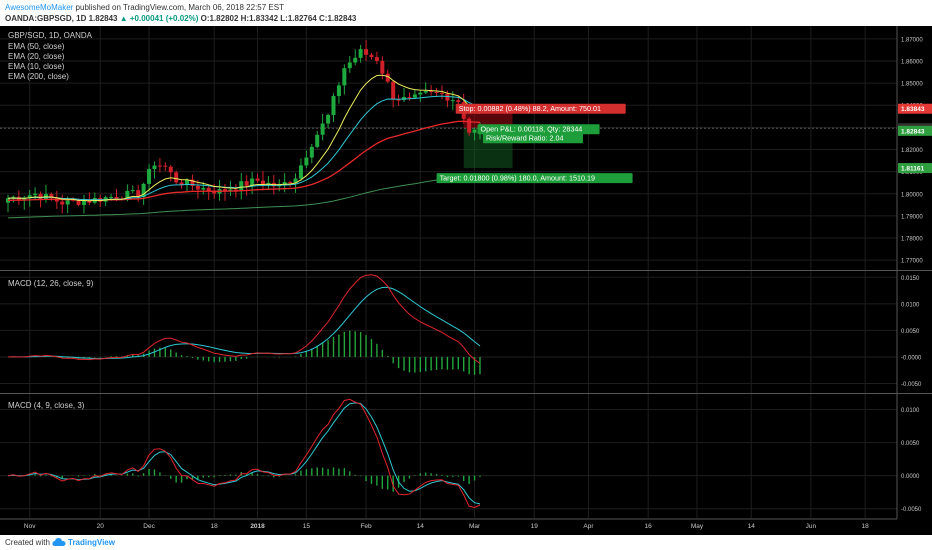 The width and height of the screenshot is (932, 550). What do you see at coordinates (912, 217) in the screenshot?
I see `price-tick-label: 1.79000` at bounding box center [912, 217].